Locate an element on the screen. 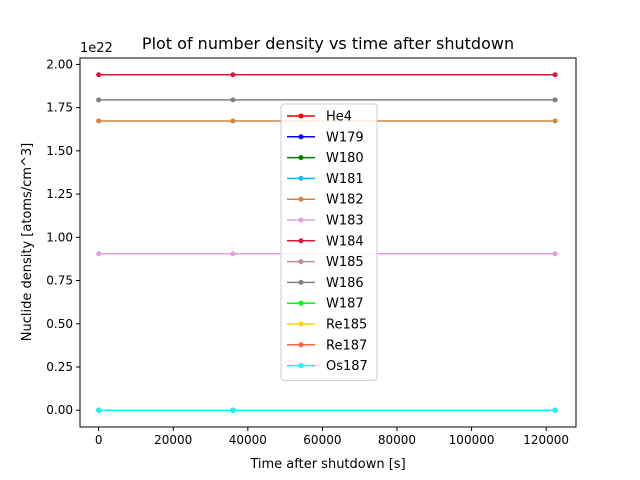 The width and height of the screenshot is (640, 480). legend-label-os187: Os187 is located at coordinates (347, 366).